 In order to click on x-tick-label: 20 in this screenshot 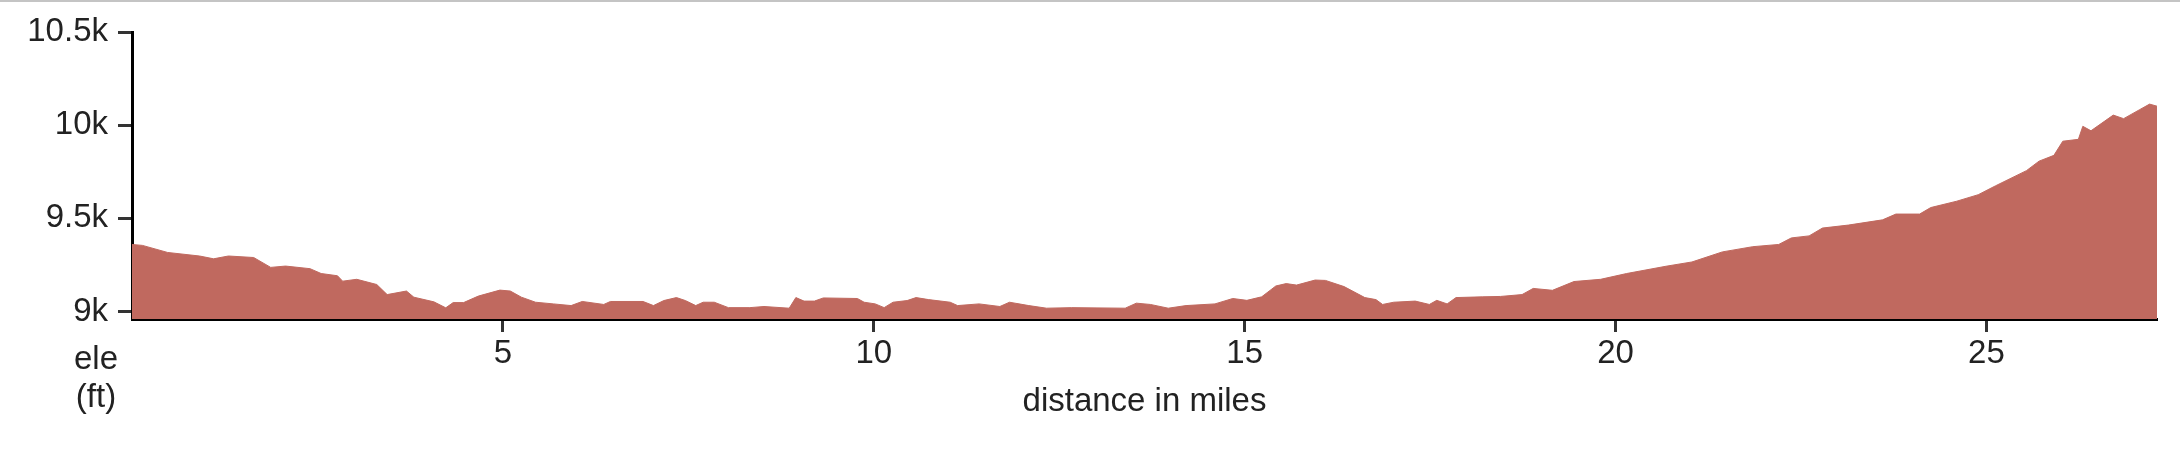, I will do `click(1615, 351)`.